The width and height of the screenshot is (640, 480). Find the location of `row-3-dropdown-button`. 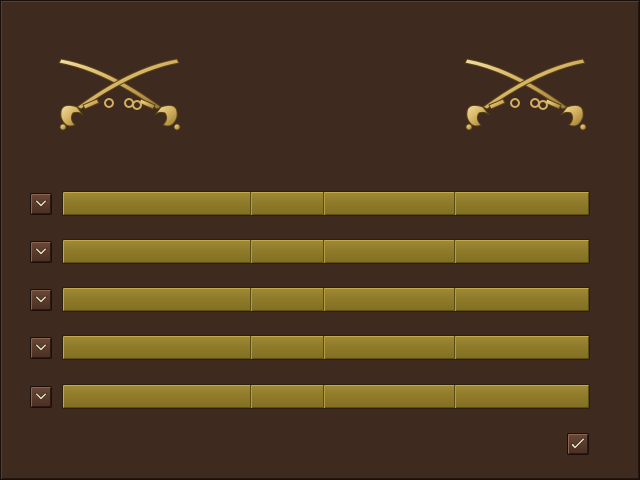

row-3-dropdown-button is located at coordinates (41, 300).